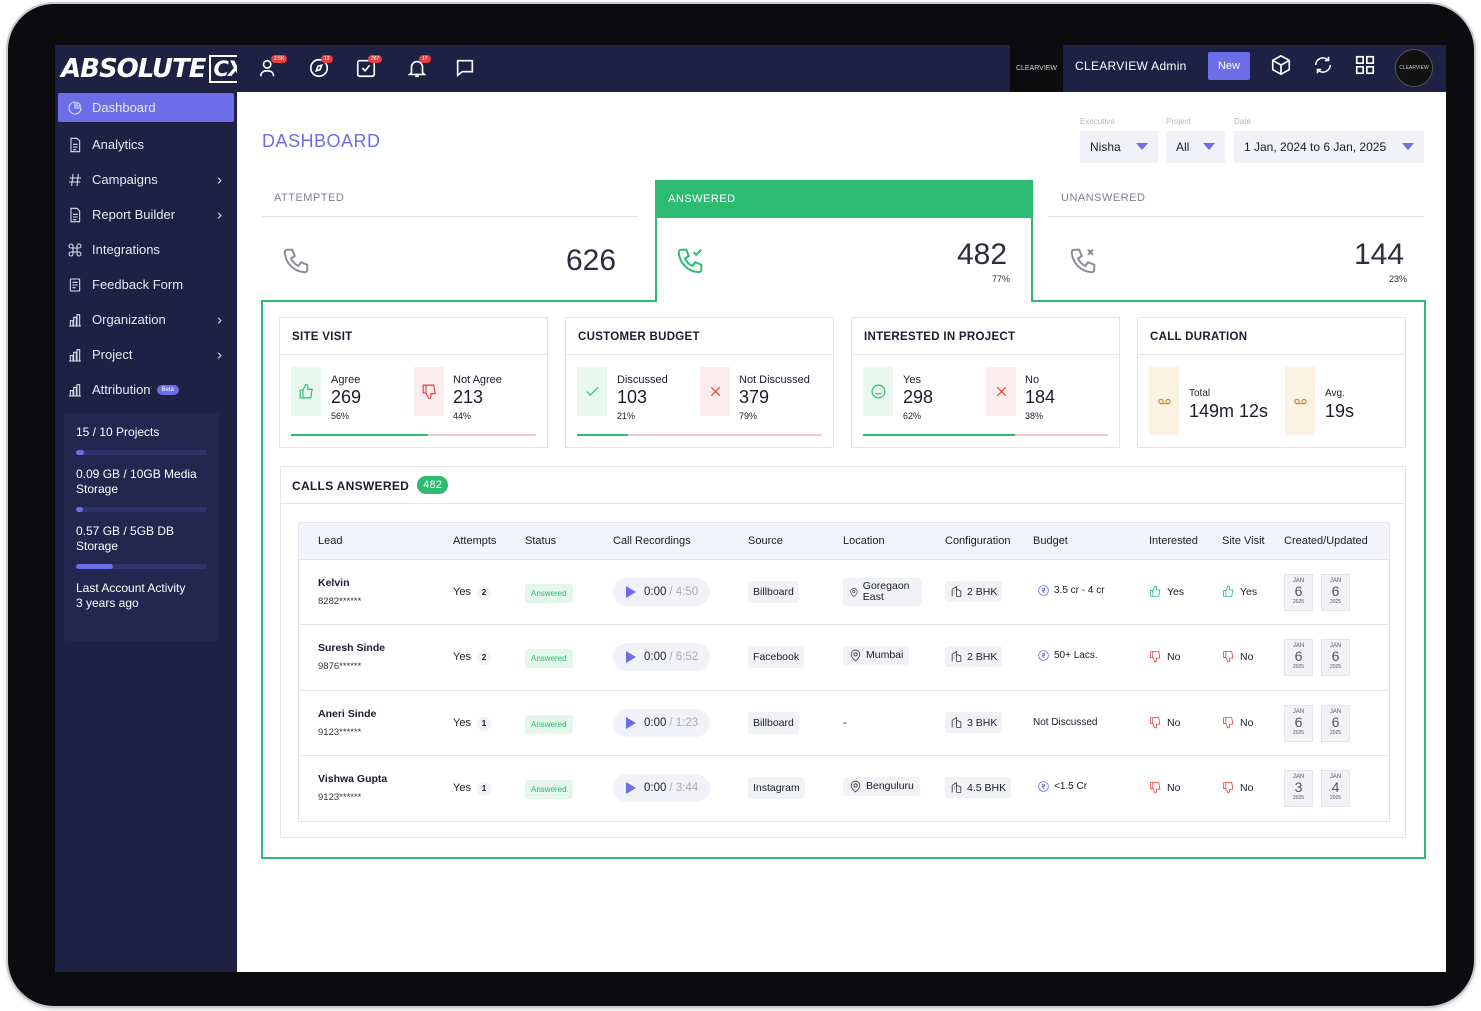  What do you see at coordinates (125, 179) in the screenshot?
I see `sidebar-item-label: Campaigns` at bounding box center [125, 179].